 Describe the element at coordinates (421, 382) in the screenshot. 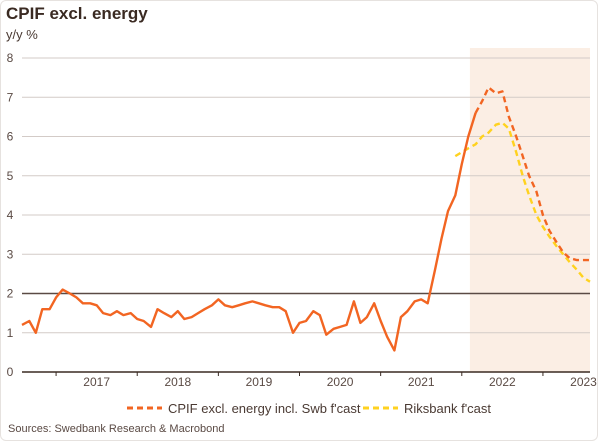

I see `x-tick-label: 2021` at that location.